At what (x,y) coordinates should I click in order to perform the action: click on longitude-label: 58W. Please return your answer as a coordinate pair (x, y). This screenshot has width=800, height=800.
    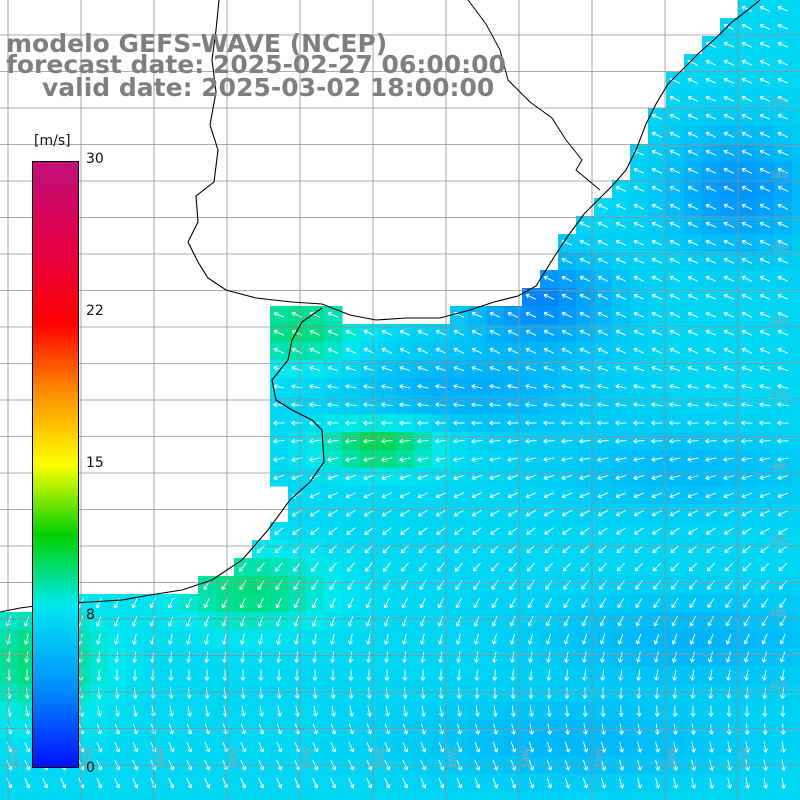
    Looking at the image, I should click on (235, 758).